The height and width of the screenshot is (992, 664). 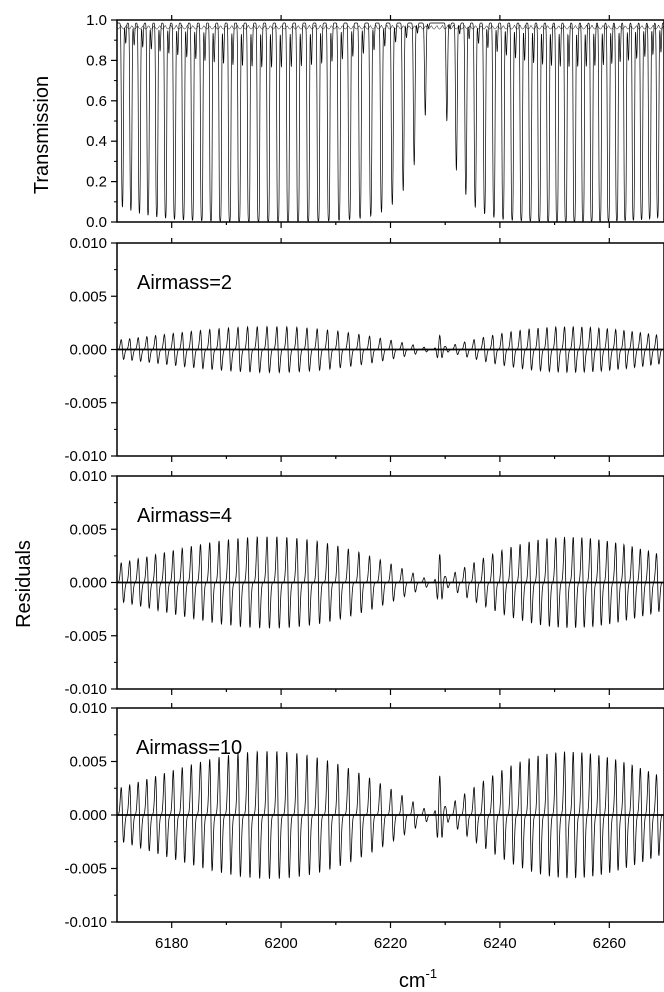 I want to click on y-tick-label: 1.0, so click(x=96, y=20).